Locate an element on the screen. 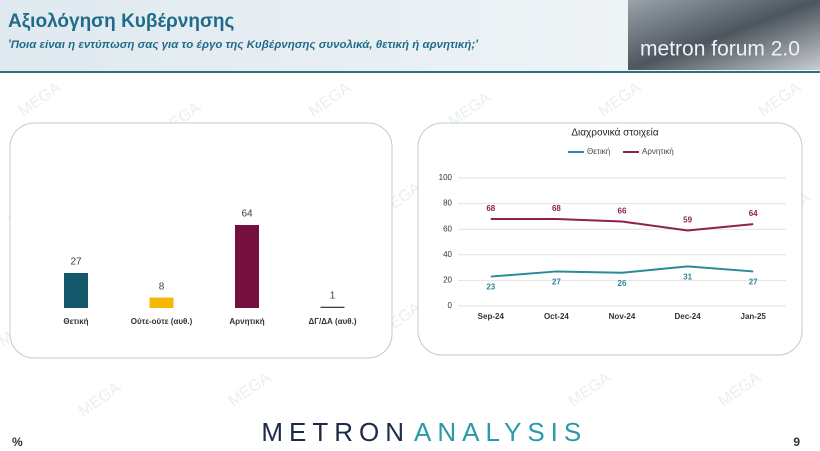 The width and height of the screenshot is (820, 451). y-tick-label: 80 is located at coordinates (447, 203).